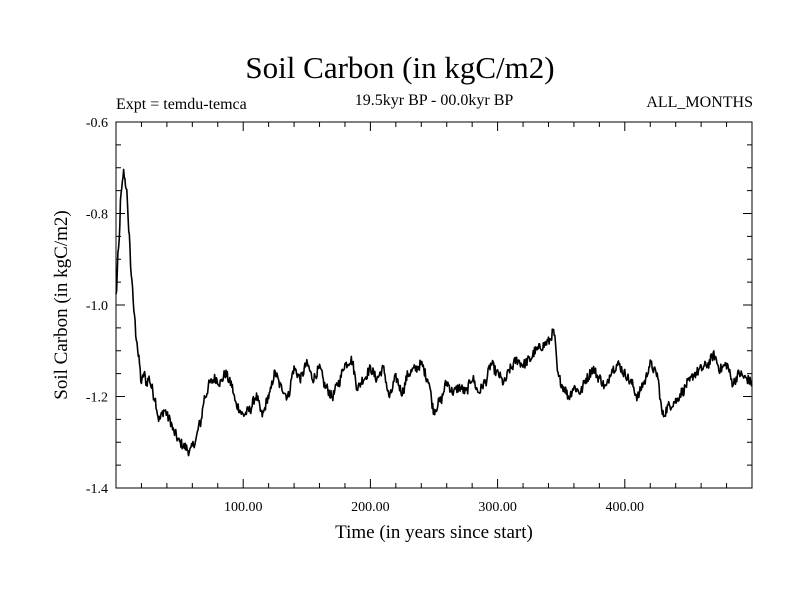 Image resolution: width=800 pixels, height=600 pixels. I want to click on chart-subtitle: 19.5kyr BP - 00.0kyr BP, so click(434, 100).